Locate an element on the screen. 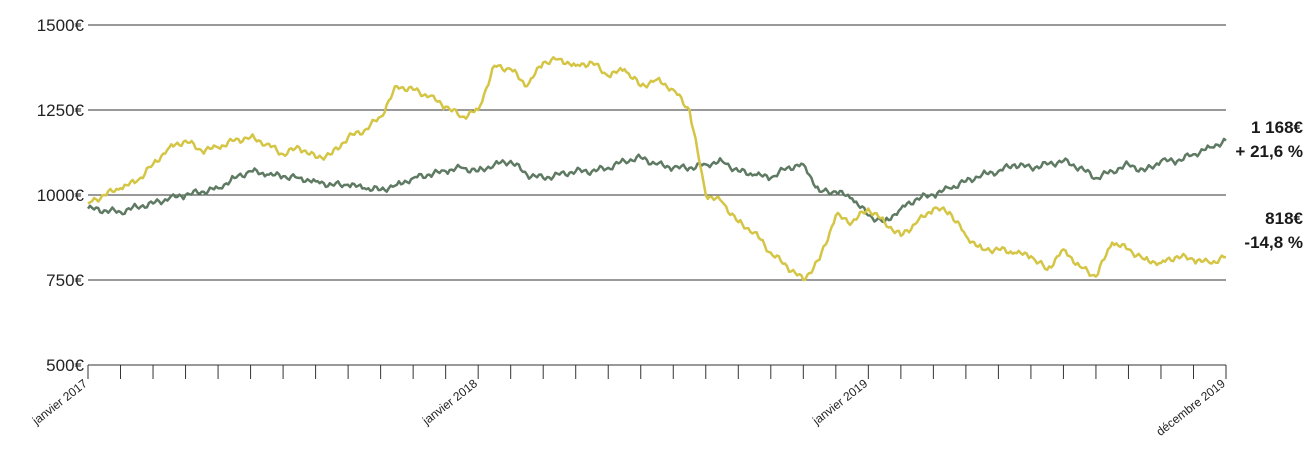 This screenshot has height=453, width=1305. y-tick-label-1250: 1250€ is located at coordinates (61, 110).